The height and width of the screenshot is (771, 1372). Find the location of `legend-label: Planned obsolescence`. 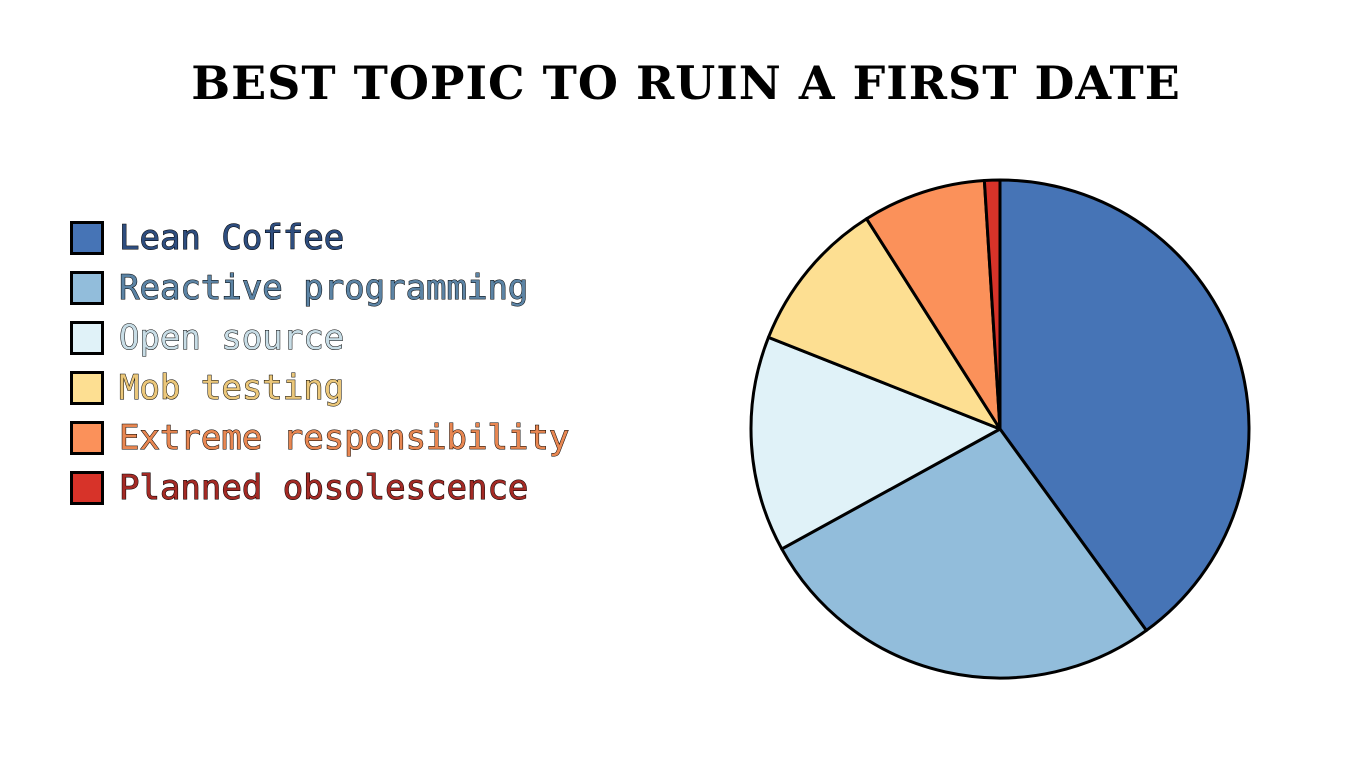

legend-label: Planned obsolescence is located at coordinates (323, 488).